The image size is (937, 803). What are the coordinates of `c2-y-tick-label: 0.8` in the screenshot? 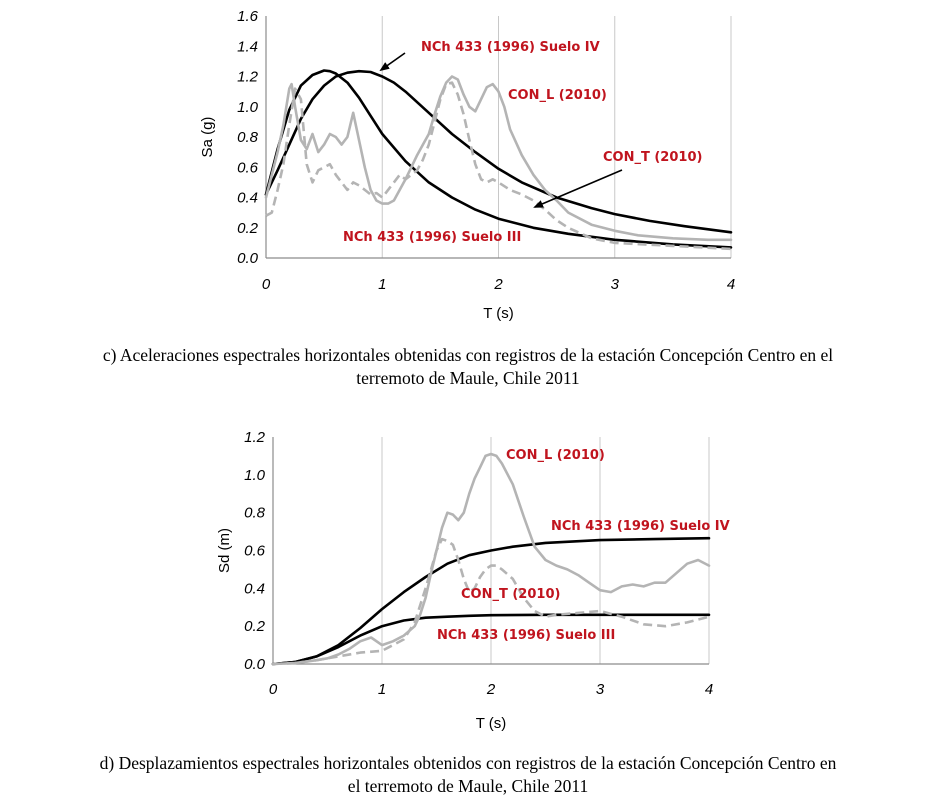 It's located at (255, 513).